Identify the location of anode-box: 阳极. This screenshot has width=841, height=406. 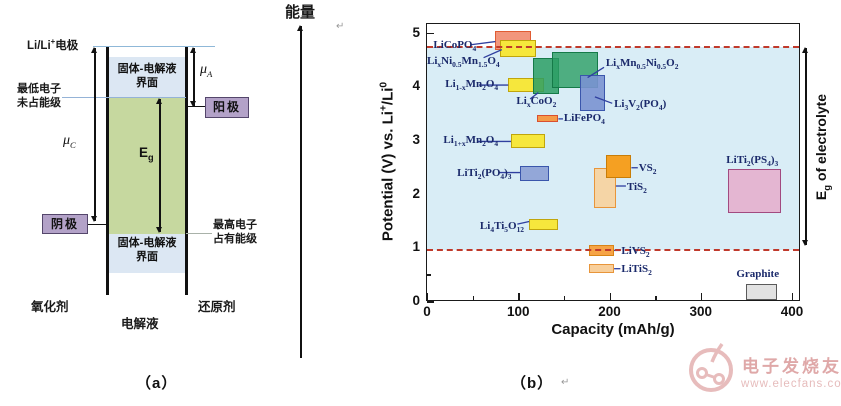
(227, 107).